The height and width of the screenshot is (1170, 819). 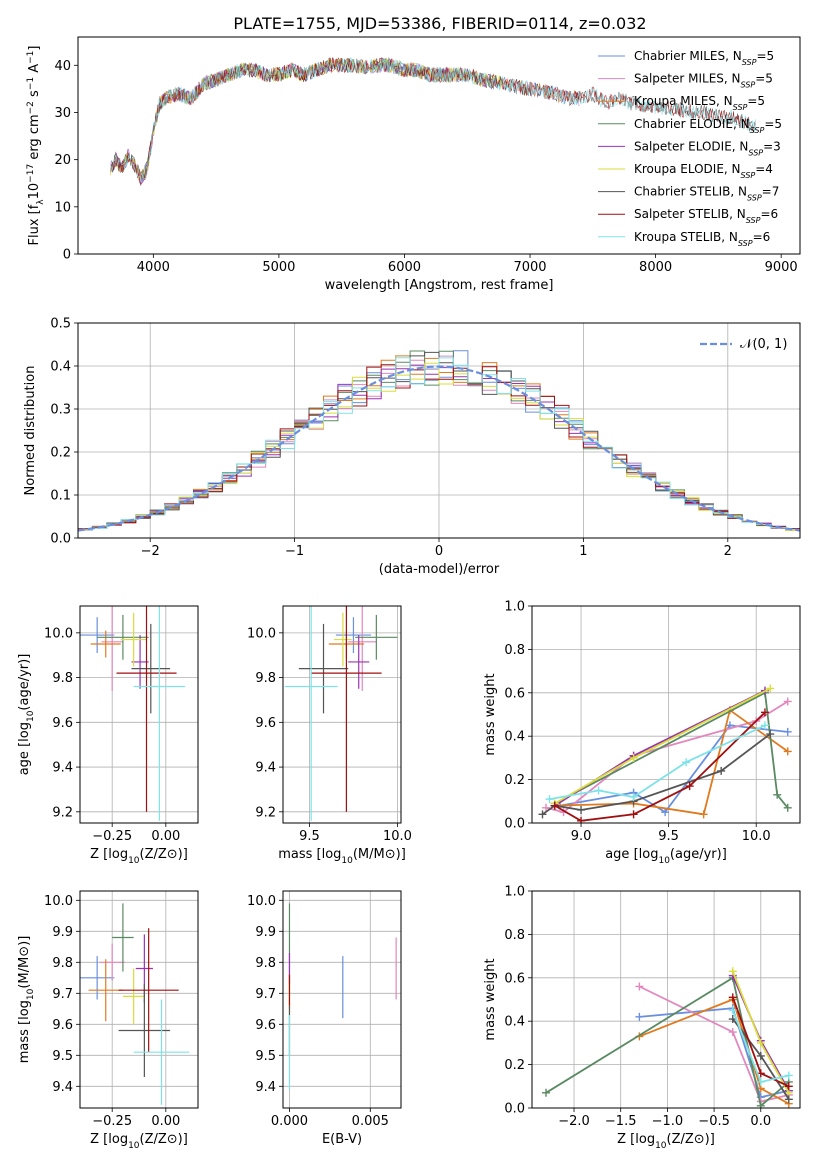 I want to click on x-axis-label: wavelength [Angstrom, rest frame], so click(x=439, y=285).